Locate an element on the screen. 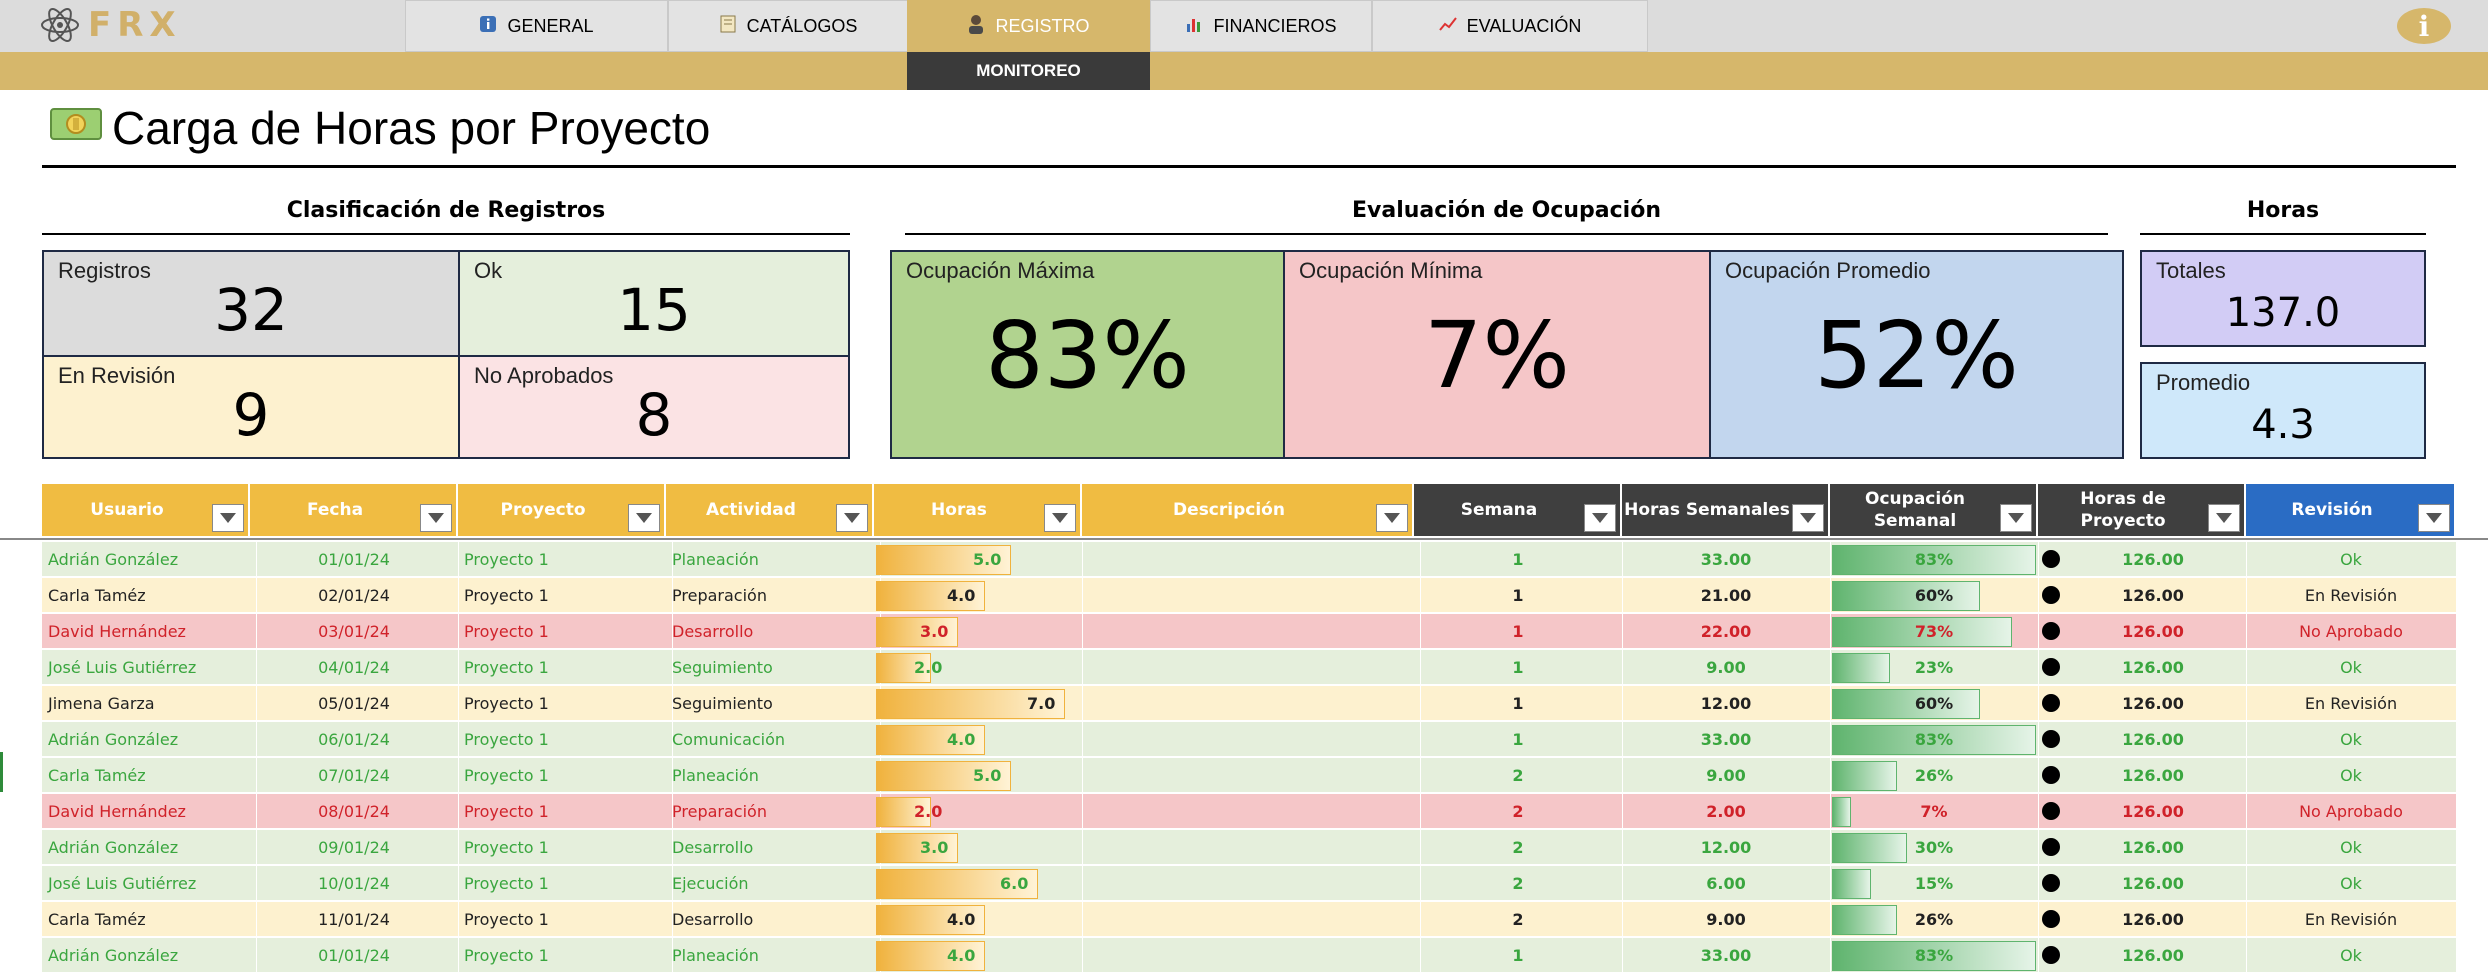 Image resolution: width=2488 pixels, height=972 pixels. cell-fecha: 04/01/24 is located at coordinates (354, 667).